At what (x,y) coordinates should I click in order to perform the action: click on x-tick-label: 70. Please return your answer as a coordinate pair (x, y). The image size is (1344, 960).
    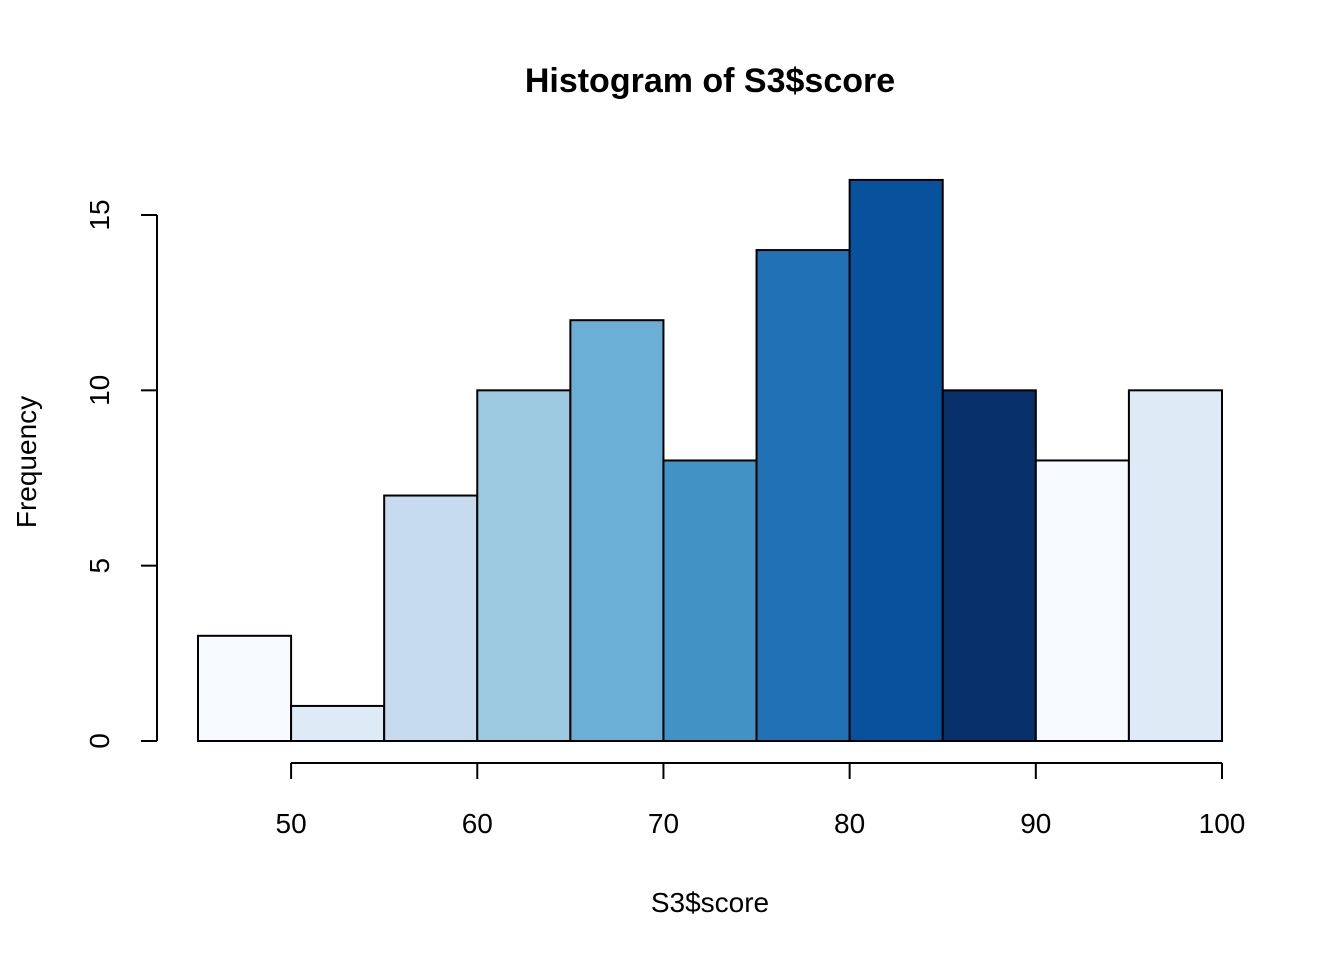
    Looking at the image, I should click on (663, 823).